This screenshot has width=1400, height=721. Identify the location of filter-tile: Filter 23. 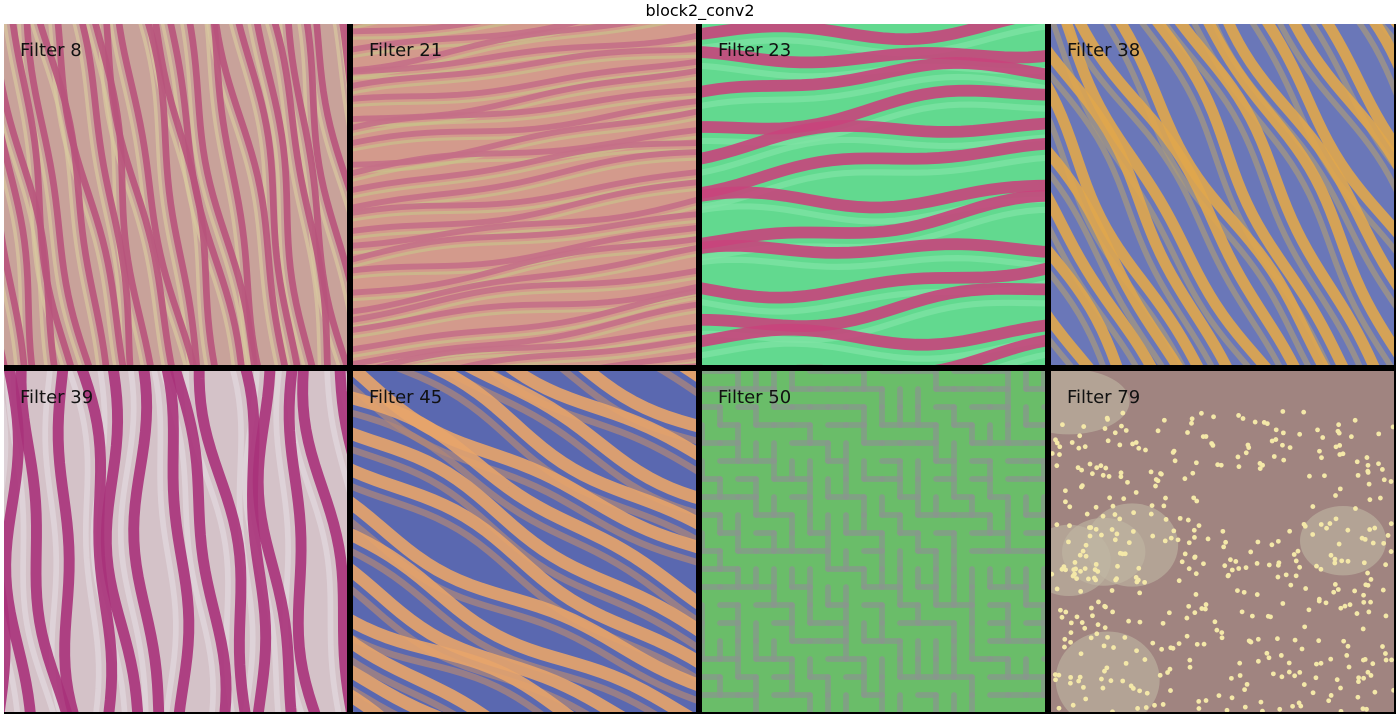
(873, 194).